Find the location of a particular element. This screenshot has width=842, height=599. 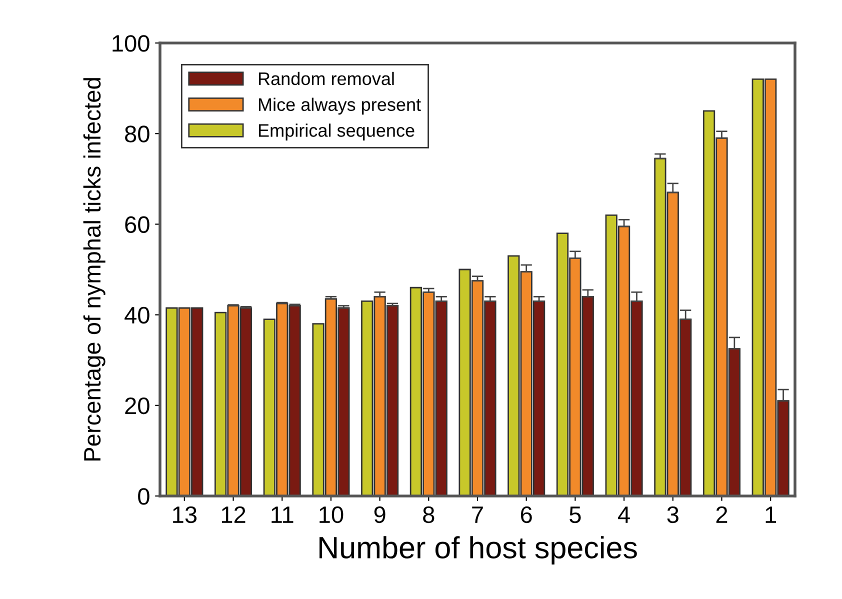

y-tick-label: 0 is located at coordinates (144, 496).